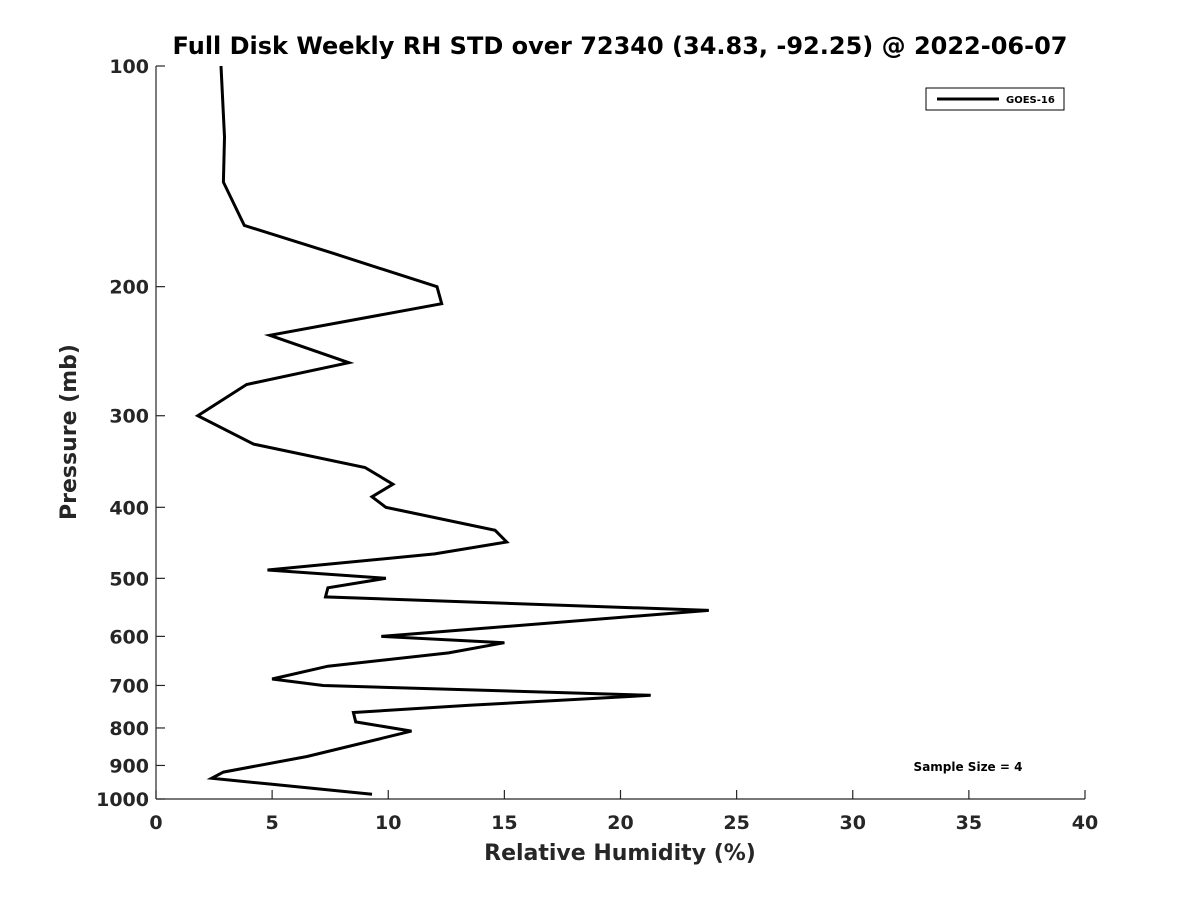 The height and width of the screenshot is (900, 1200). I want to click on legend-label-goes-16: GOES-16, so click(1030, 100).